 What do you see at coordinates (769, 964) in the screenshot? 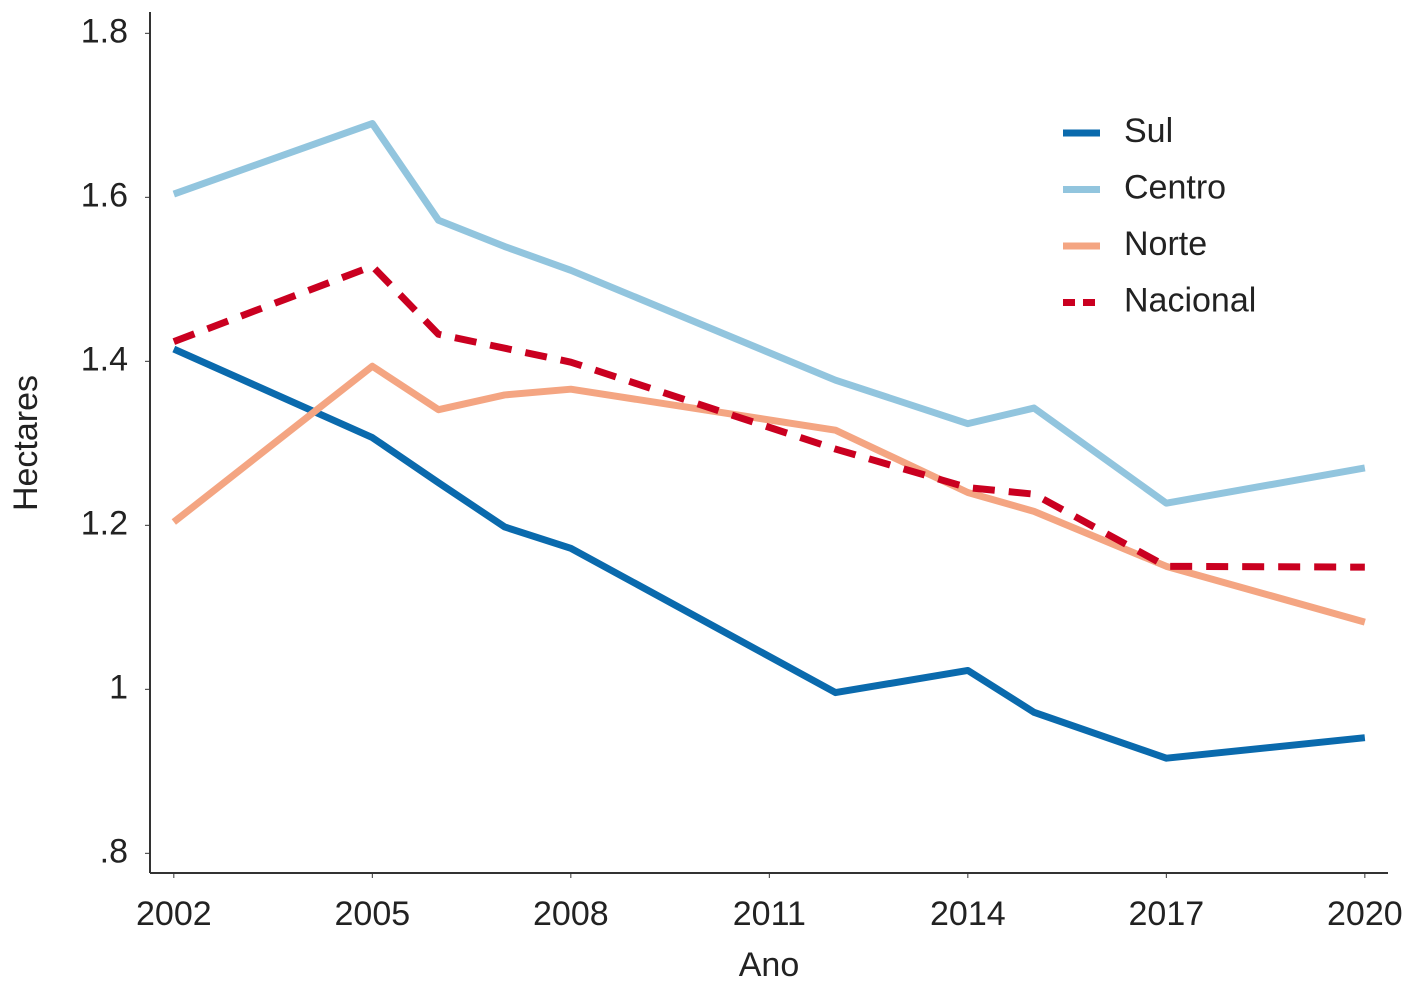
I see `x-axis-title: Ano` at bounding box center [769, 964].